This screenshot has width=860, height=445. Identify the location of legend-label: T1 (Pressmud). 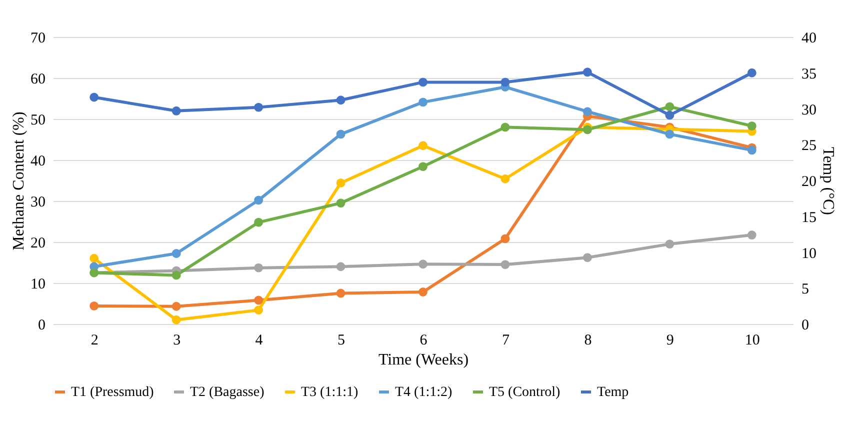
(112, 392).